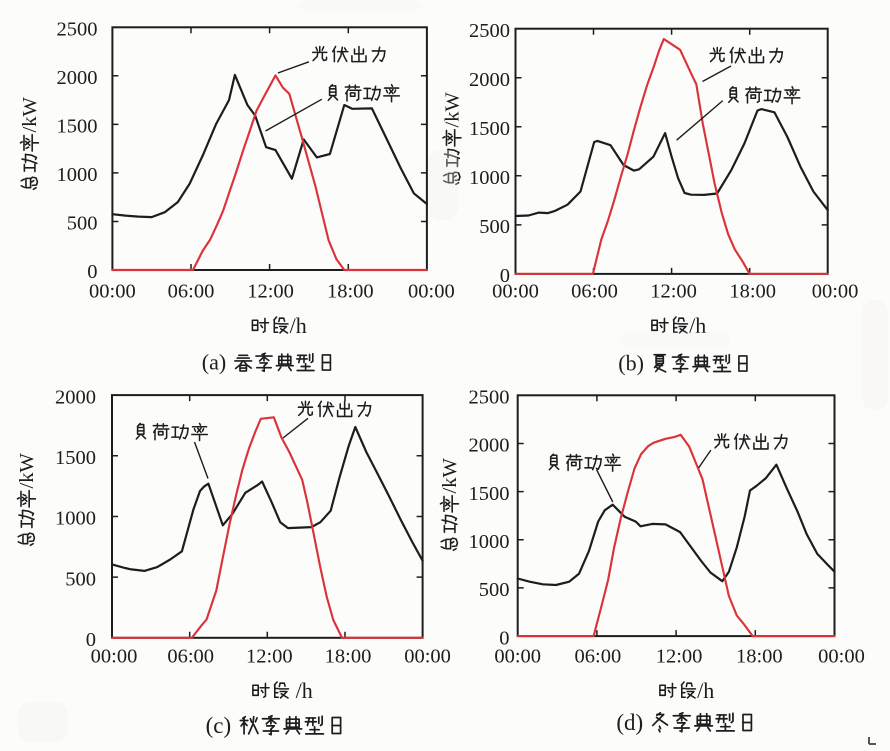 The image size is (890, 751). What do you see at coordinates (631, 363) in the screenshot?
I see `svg-text: (b)` at bounding box center [631, 363].